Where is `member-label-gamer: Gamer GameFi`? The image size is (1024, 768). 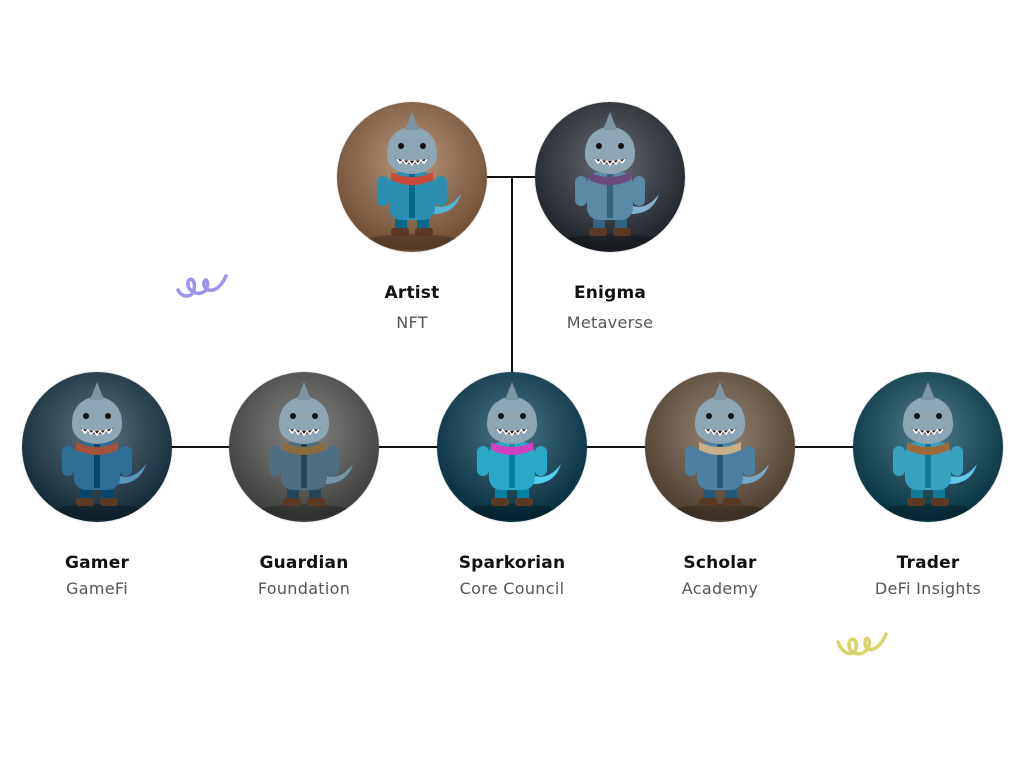
member-label-gamer: Gamer GameFi is located at coordinates (98, 575).